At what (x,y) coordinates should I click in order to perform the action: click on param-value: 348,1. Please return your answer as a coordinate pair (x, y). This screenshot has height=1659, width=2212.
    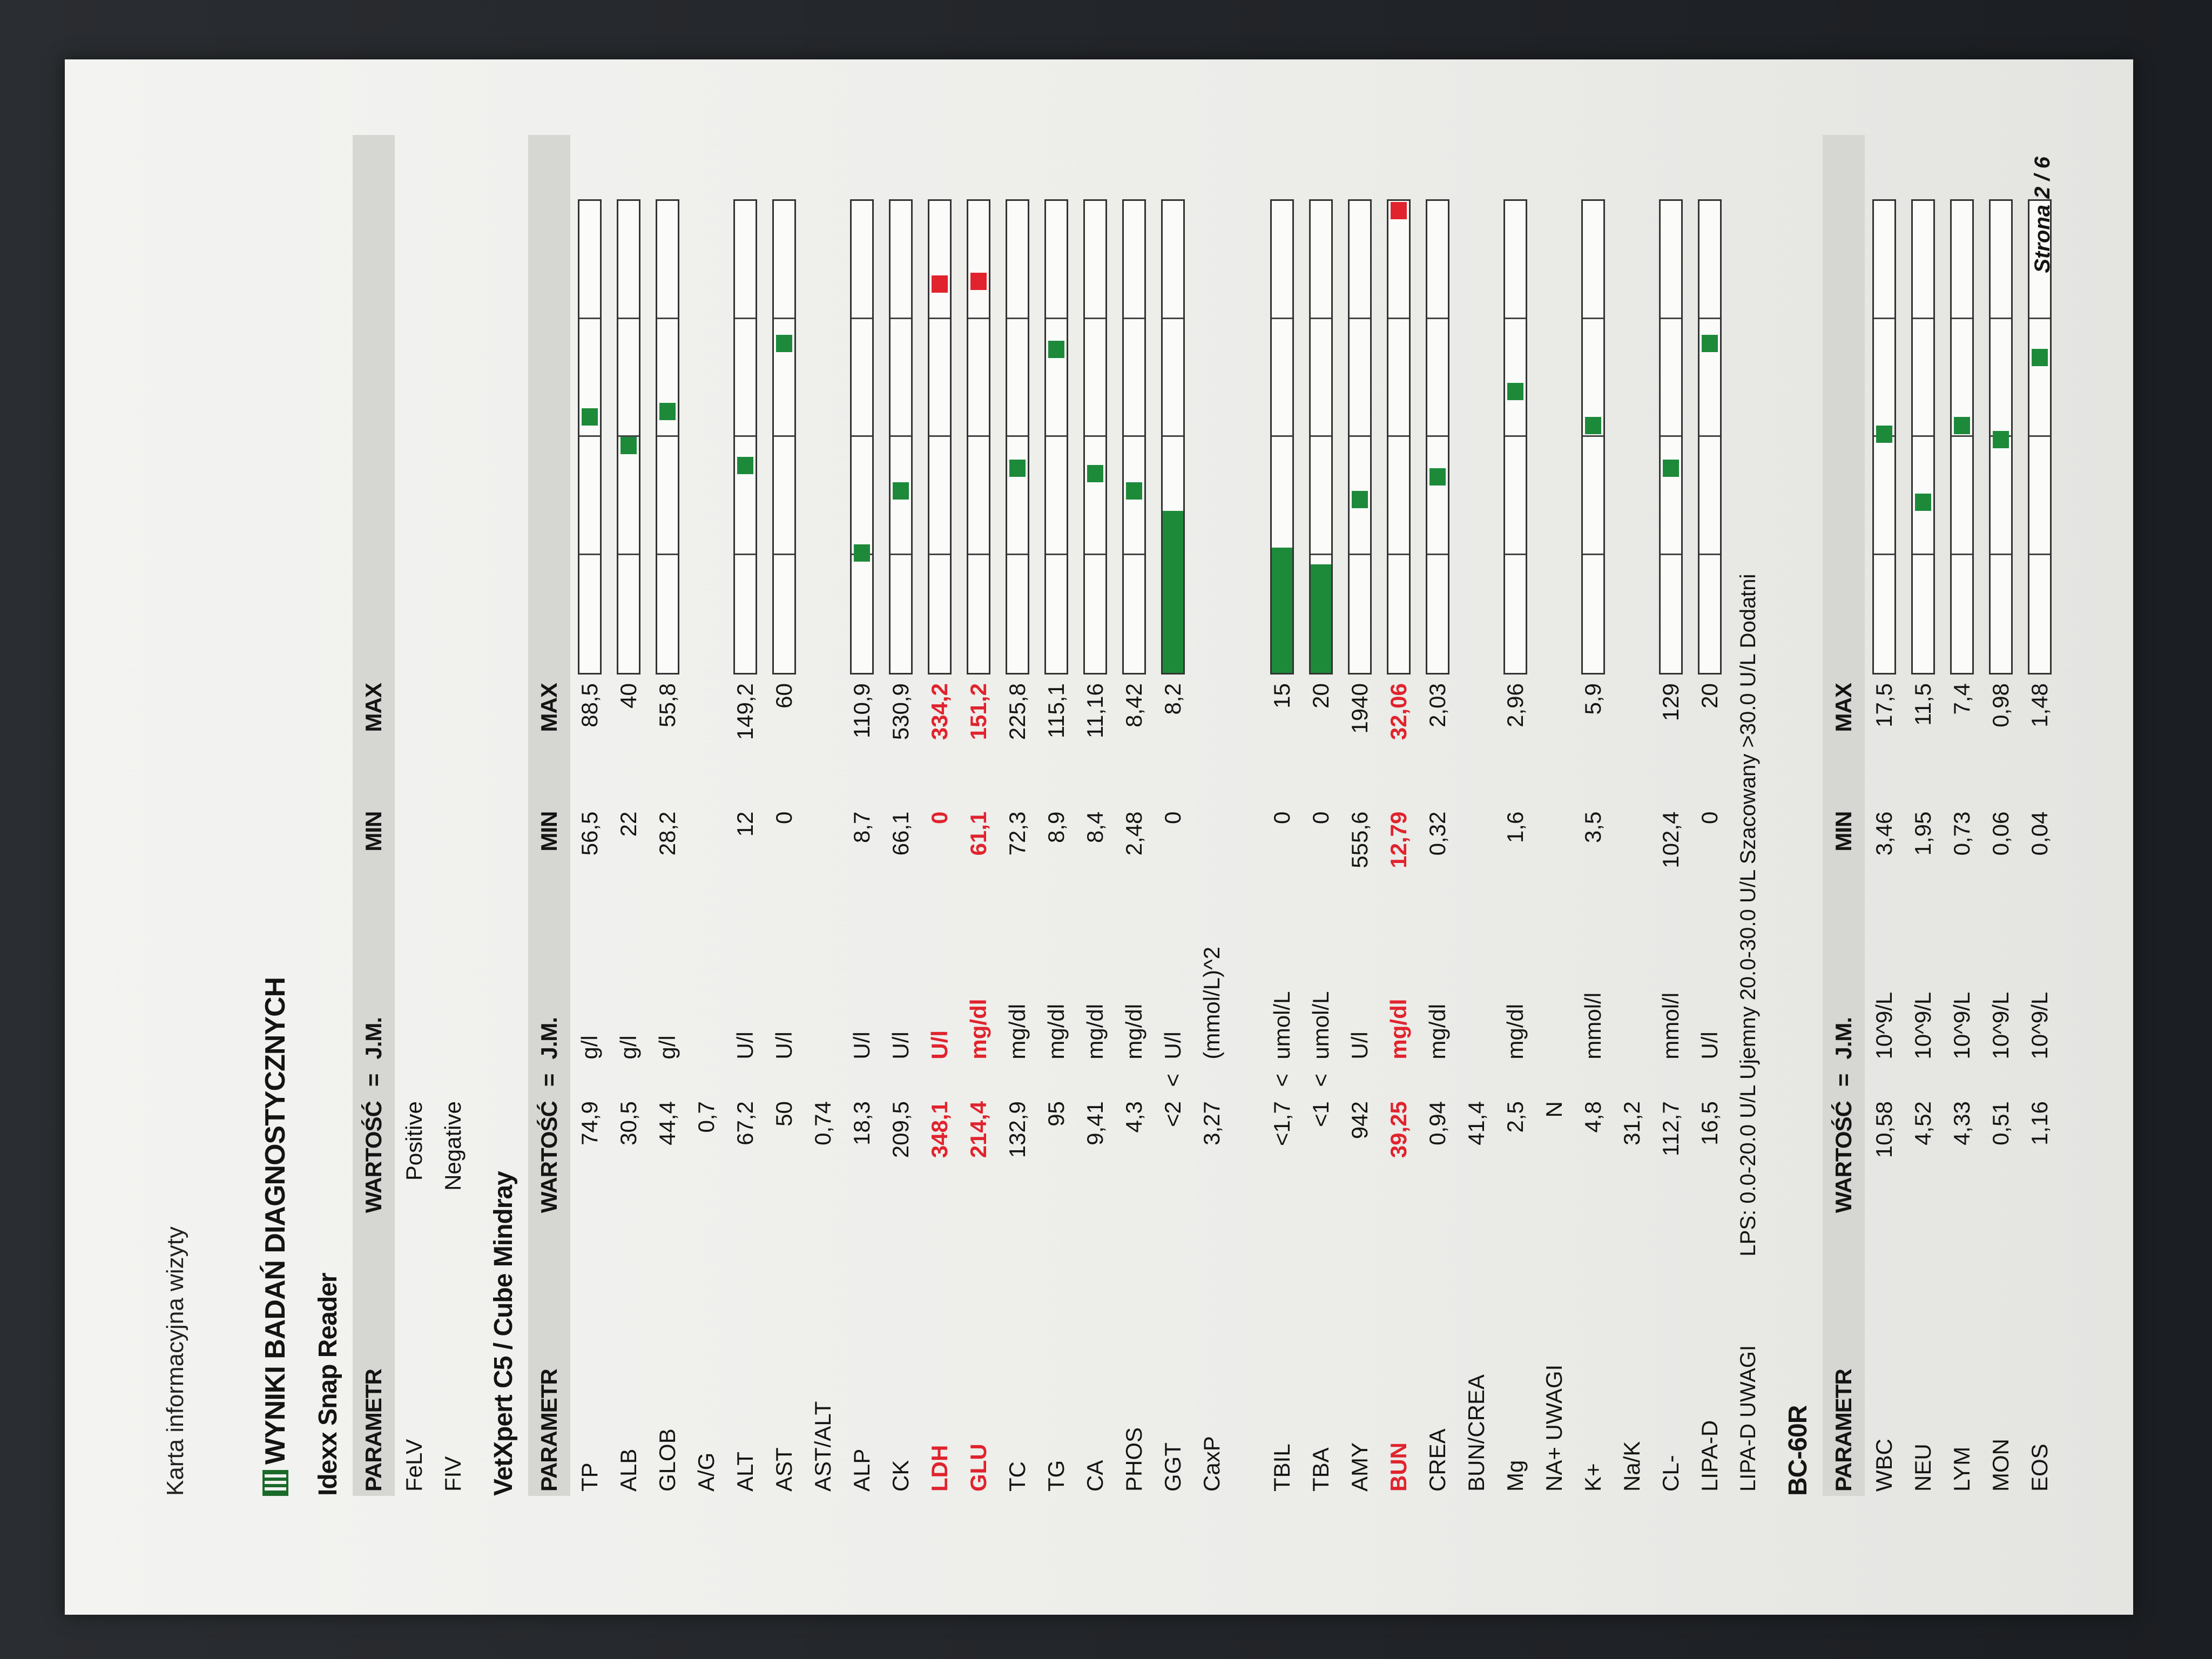
    Looking at the image, I should click on (939, 1129).